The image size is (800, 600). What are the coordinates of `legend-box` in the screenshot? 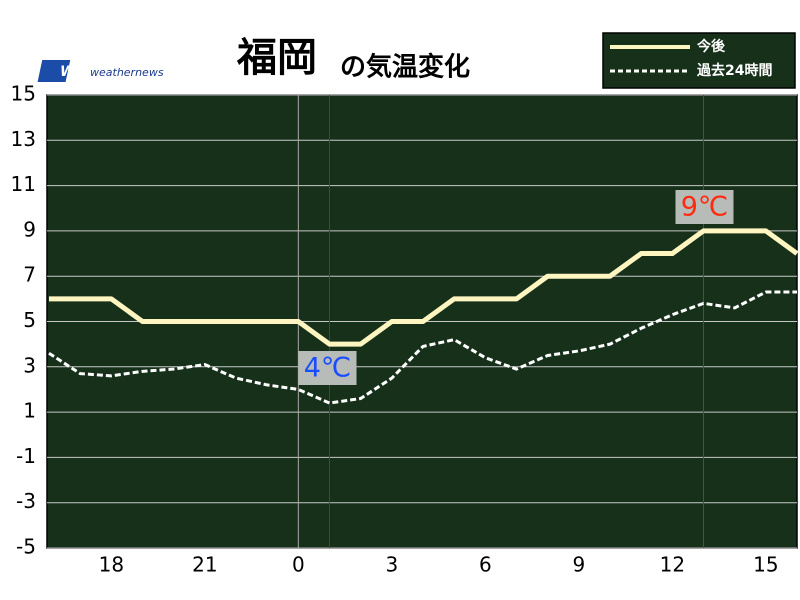 It's located at (699, 60).